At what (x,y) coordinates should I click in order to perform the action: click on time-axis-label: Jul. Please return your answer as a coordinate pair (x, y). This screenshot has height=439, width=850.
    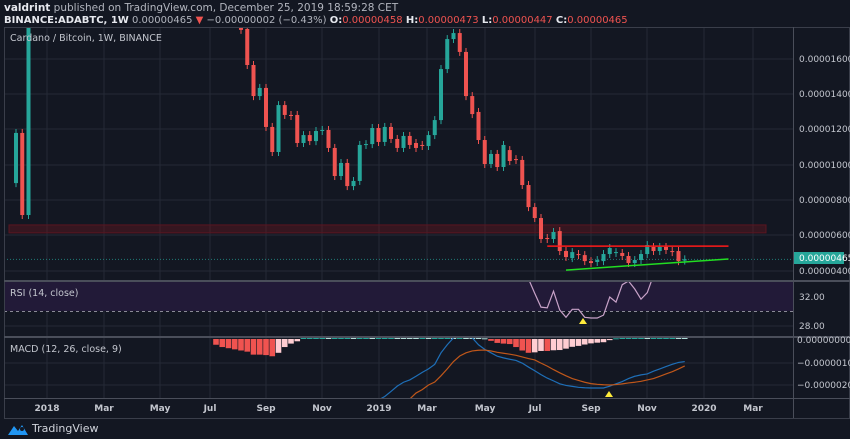
    Looking at the image, I should click on (210, 409).